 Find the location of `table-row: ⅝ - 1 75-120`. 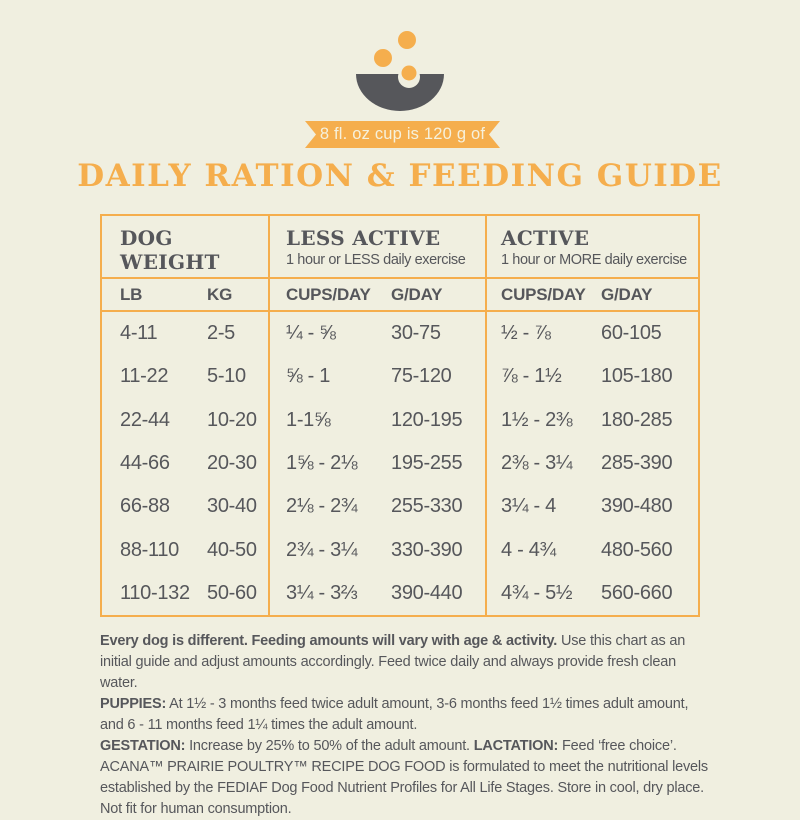

table-row: ⅝ - 1 75-120 is located at coordinates (377, 376).